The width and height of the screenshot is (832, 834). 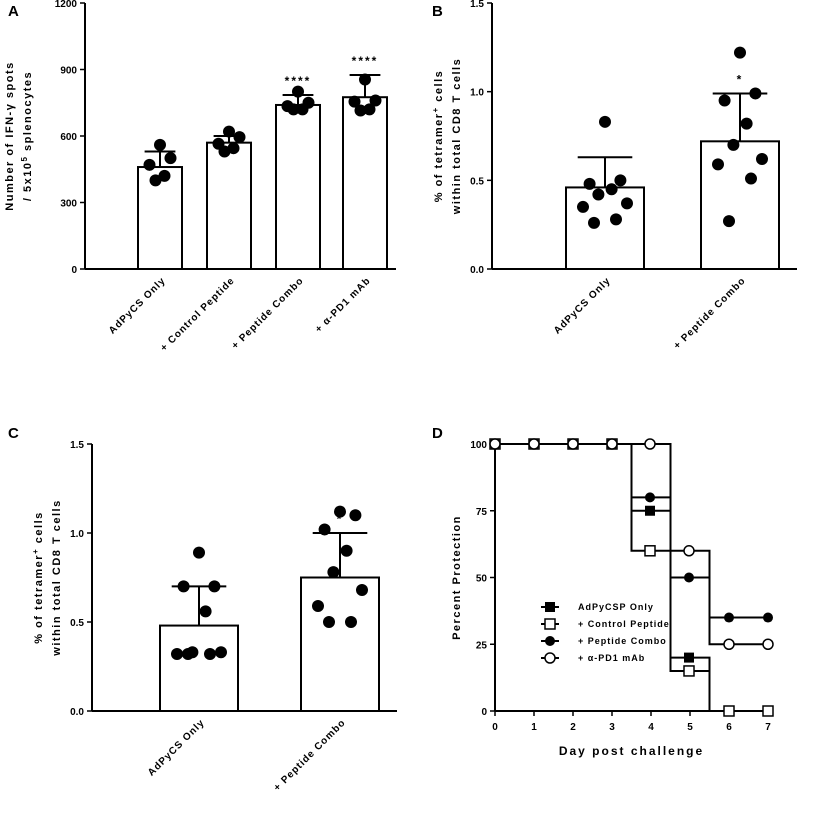 I want to click on x-category-label: + α-PD1 mAb, so click(x=343, y=305).